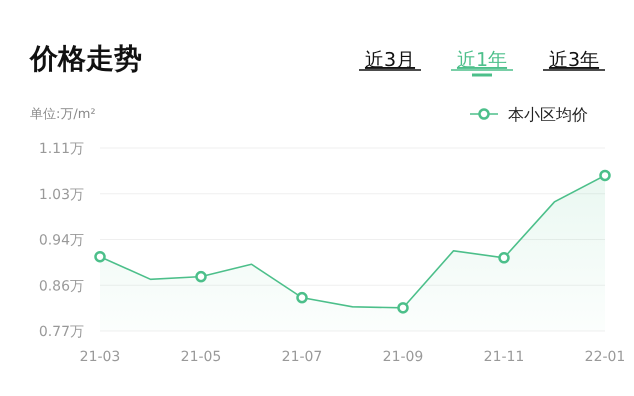 This screenshot has height=396, width=634. I want to click on x-tick-label: 21-05, so click(201, 357).